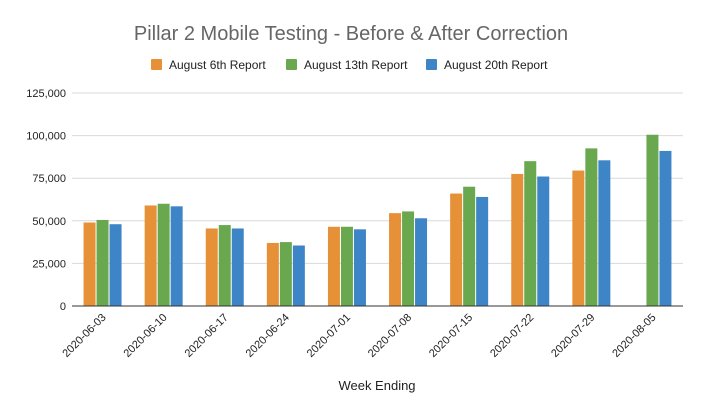  What do you see at coordinates (84, 336) in the screenshot?
I see `x-tick-label: 2020-06-03` at bounding box center [84, 336].